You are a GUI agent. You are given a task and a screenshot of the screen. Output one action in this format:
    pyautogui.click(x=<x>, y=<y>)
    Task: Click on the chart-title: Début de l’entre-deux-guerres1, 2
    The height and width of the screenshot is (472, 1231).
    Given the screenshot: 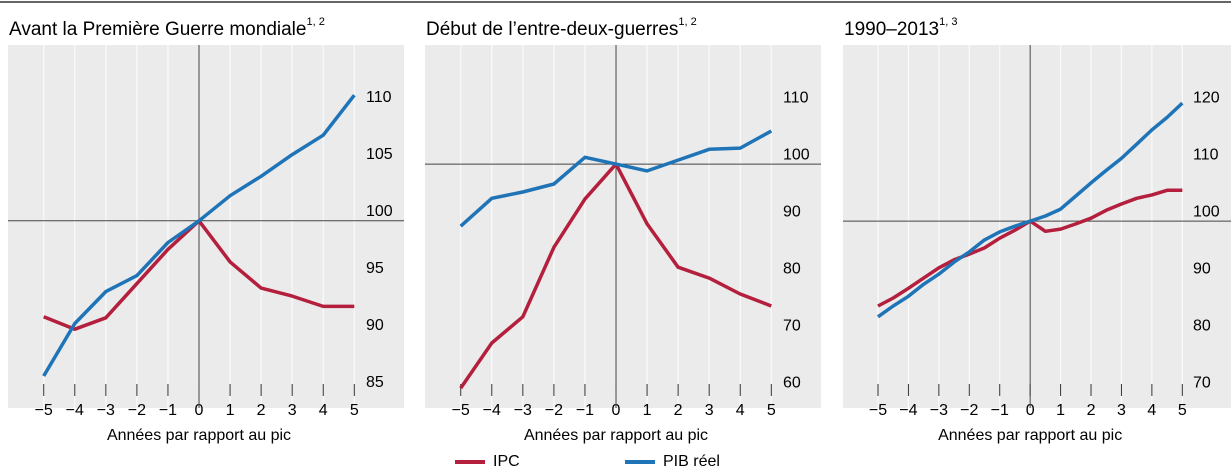 What is the action you would take?
    pyautogui.click(x=561, y=28)
    